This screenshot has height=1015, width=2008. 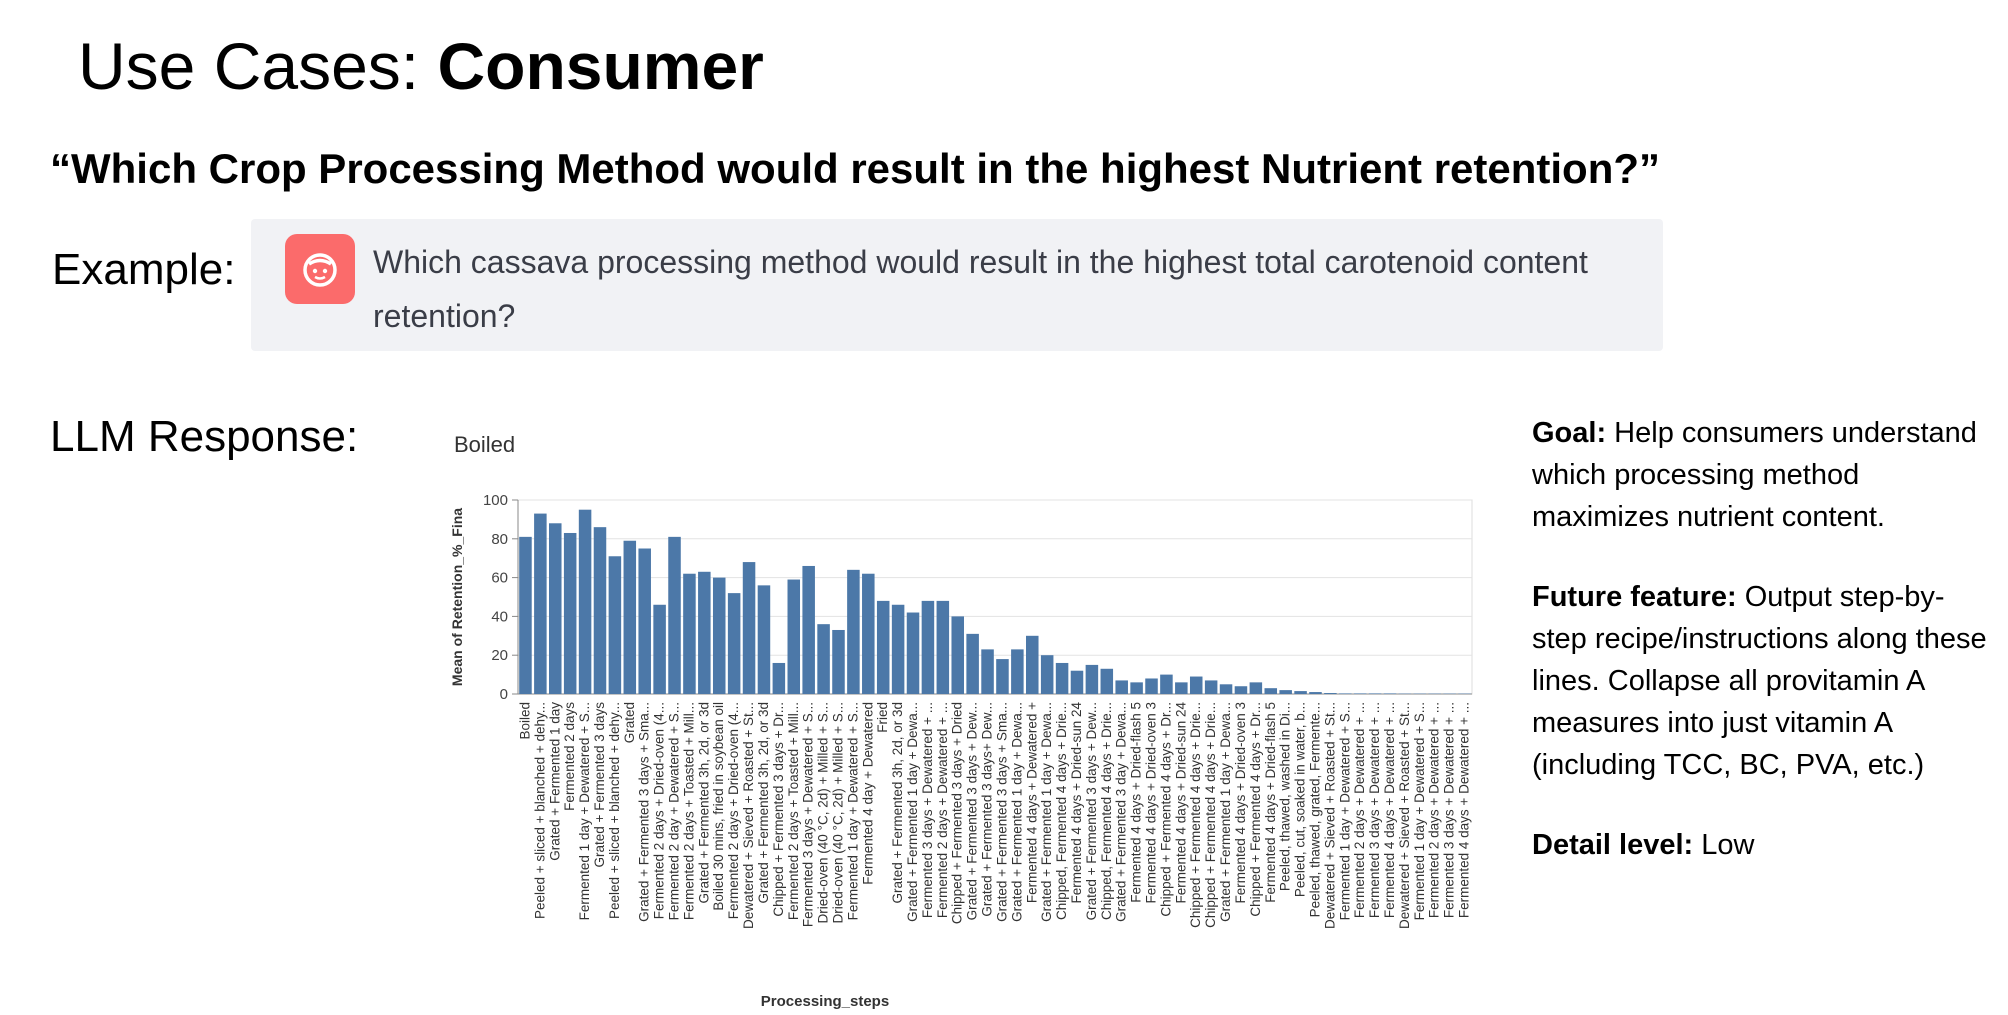 What do you see at coordinates (867, 793) in the screenshot?
I see `x-tick-label: Fermented 4 day + Dewatered` at bounding box center [867, 793].